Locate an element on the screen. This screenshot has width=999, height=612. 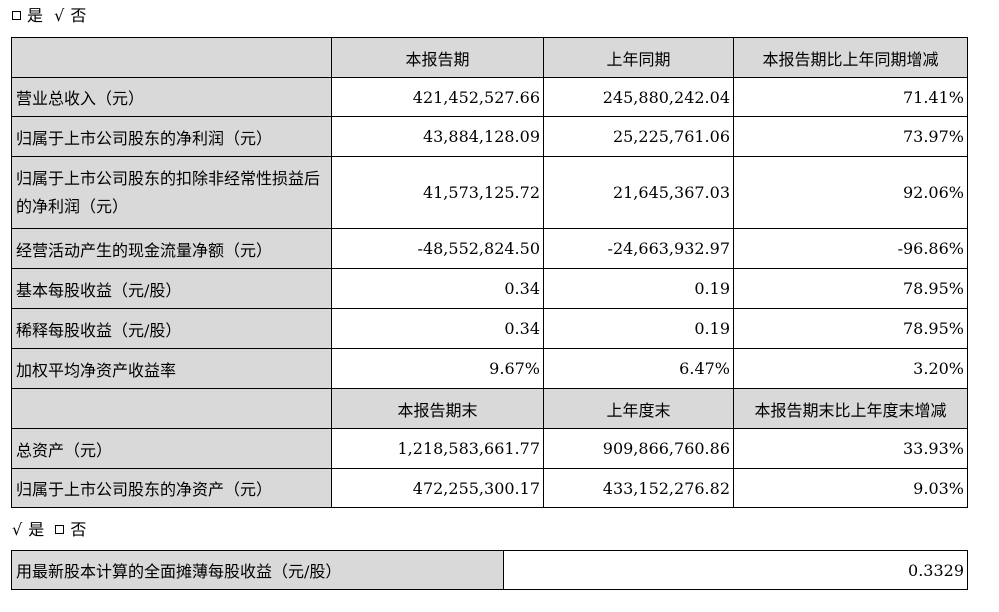
row-label: 稀释每股收益（元/股） is located at coordinates (171, 328).